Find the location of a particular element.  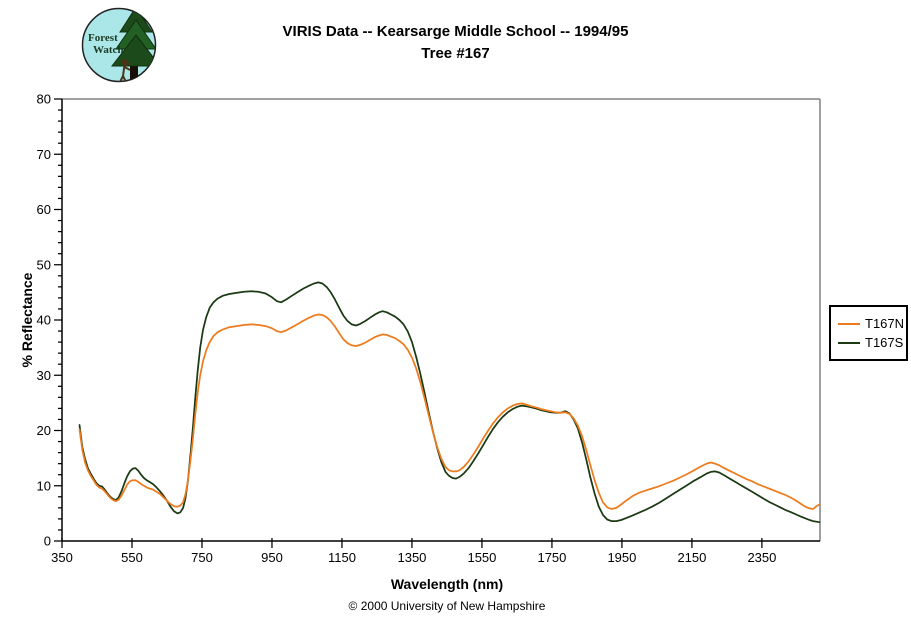

legend-label-t167n: T167N is located at coordinates (885, 323).